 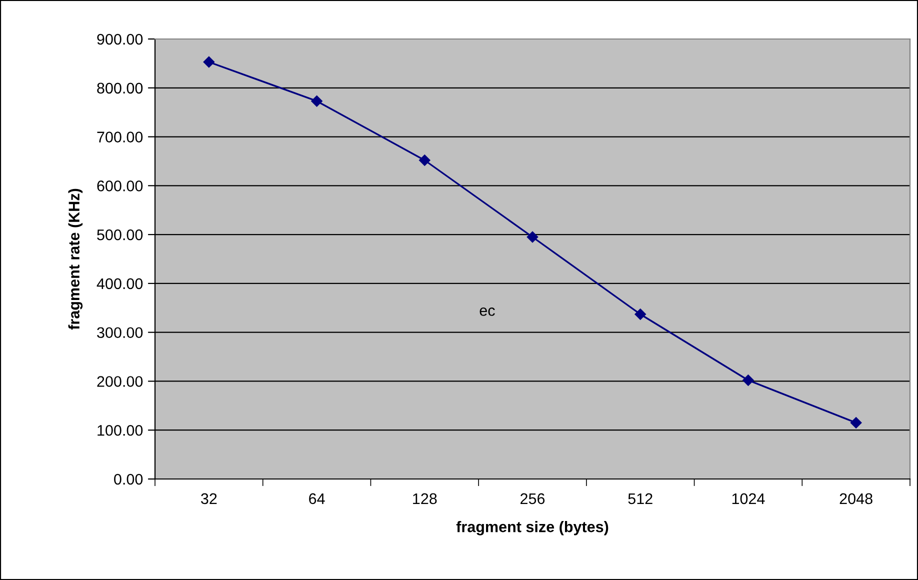 What do you see at coordinates (748, 498) in the screenshot?
I see `x-tick-label: 1024` at bounding box center [748, 498].